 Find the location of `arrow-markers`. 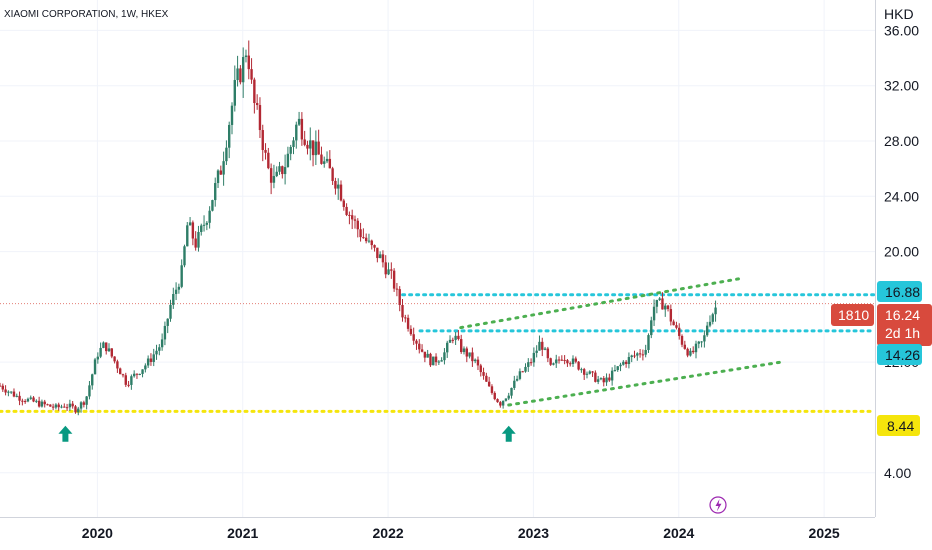

arrow-markers is located at coordinates (287, 433).